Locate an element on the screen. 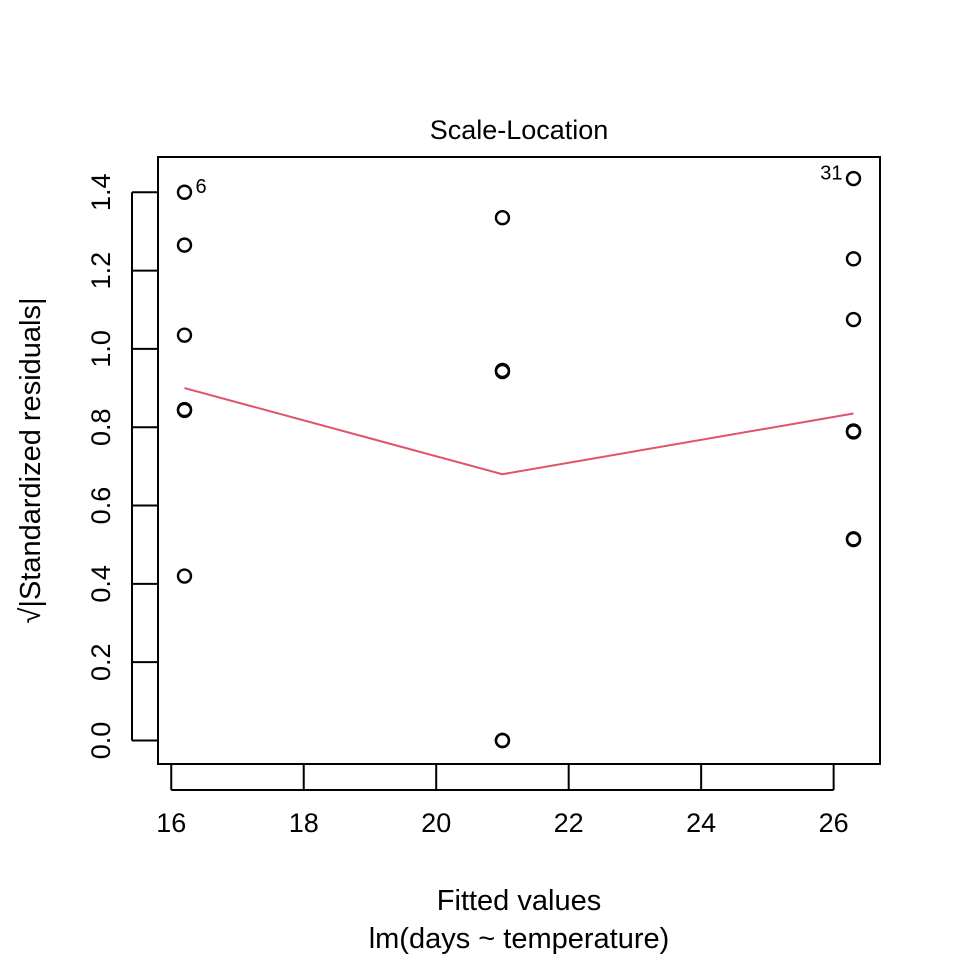 The width and height of the screenshot is (960, 960). x-tick-label: 20 is located at coordinates (436, 823).